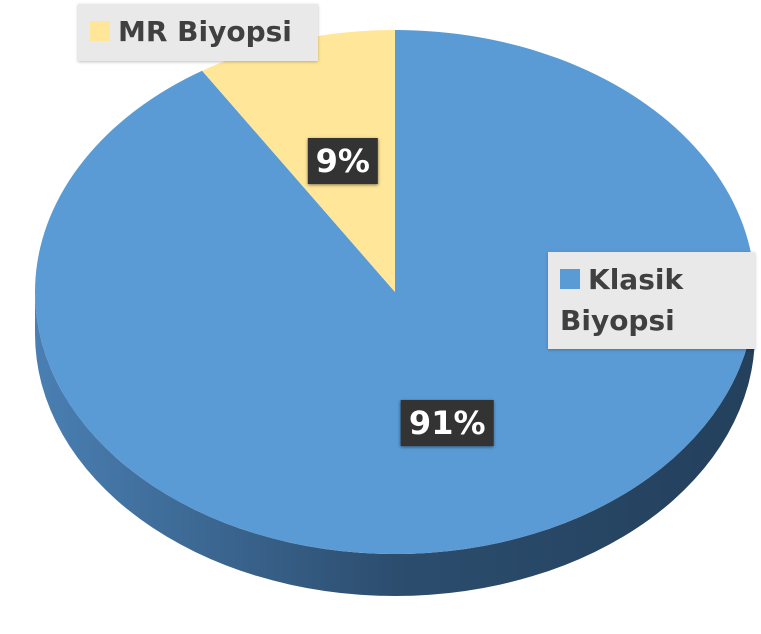  Describe the element at coordinates (205, 31) in the screenshot. I see `category-text: MR Biyopsi` at that location.